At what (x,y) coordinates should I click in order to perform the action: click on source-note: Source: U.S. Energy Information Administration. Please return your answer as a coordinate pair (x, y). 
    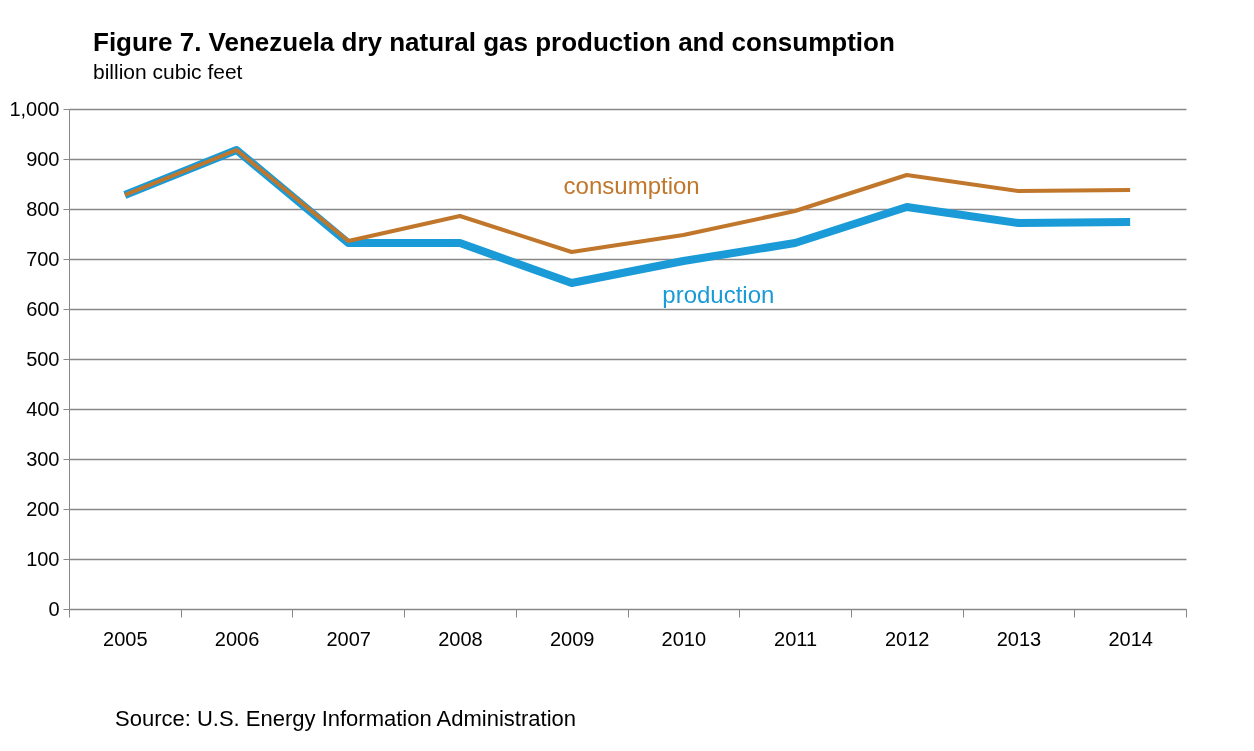
    Looking at the image, I should click on (345, 719).